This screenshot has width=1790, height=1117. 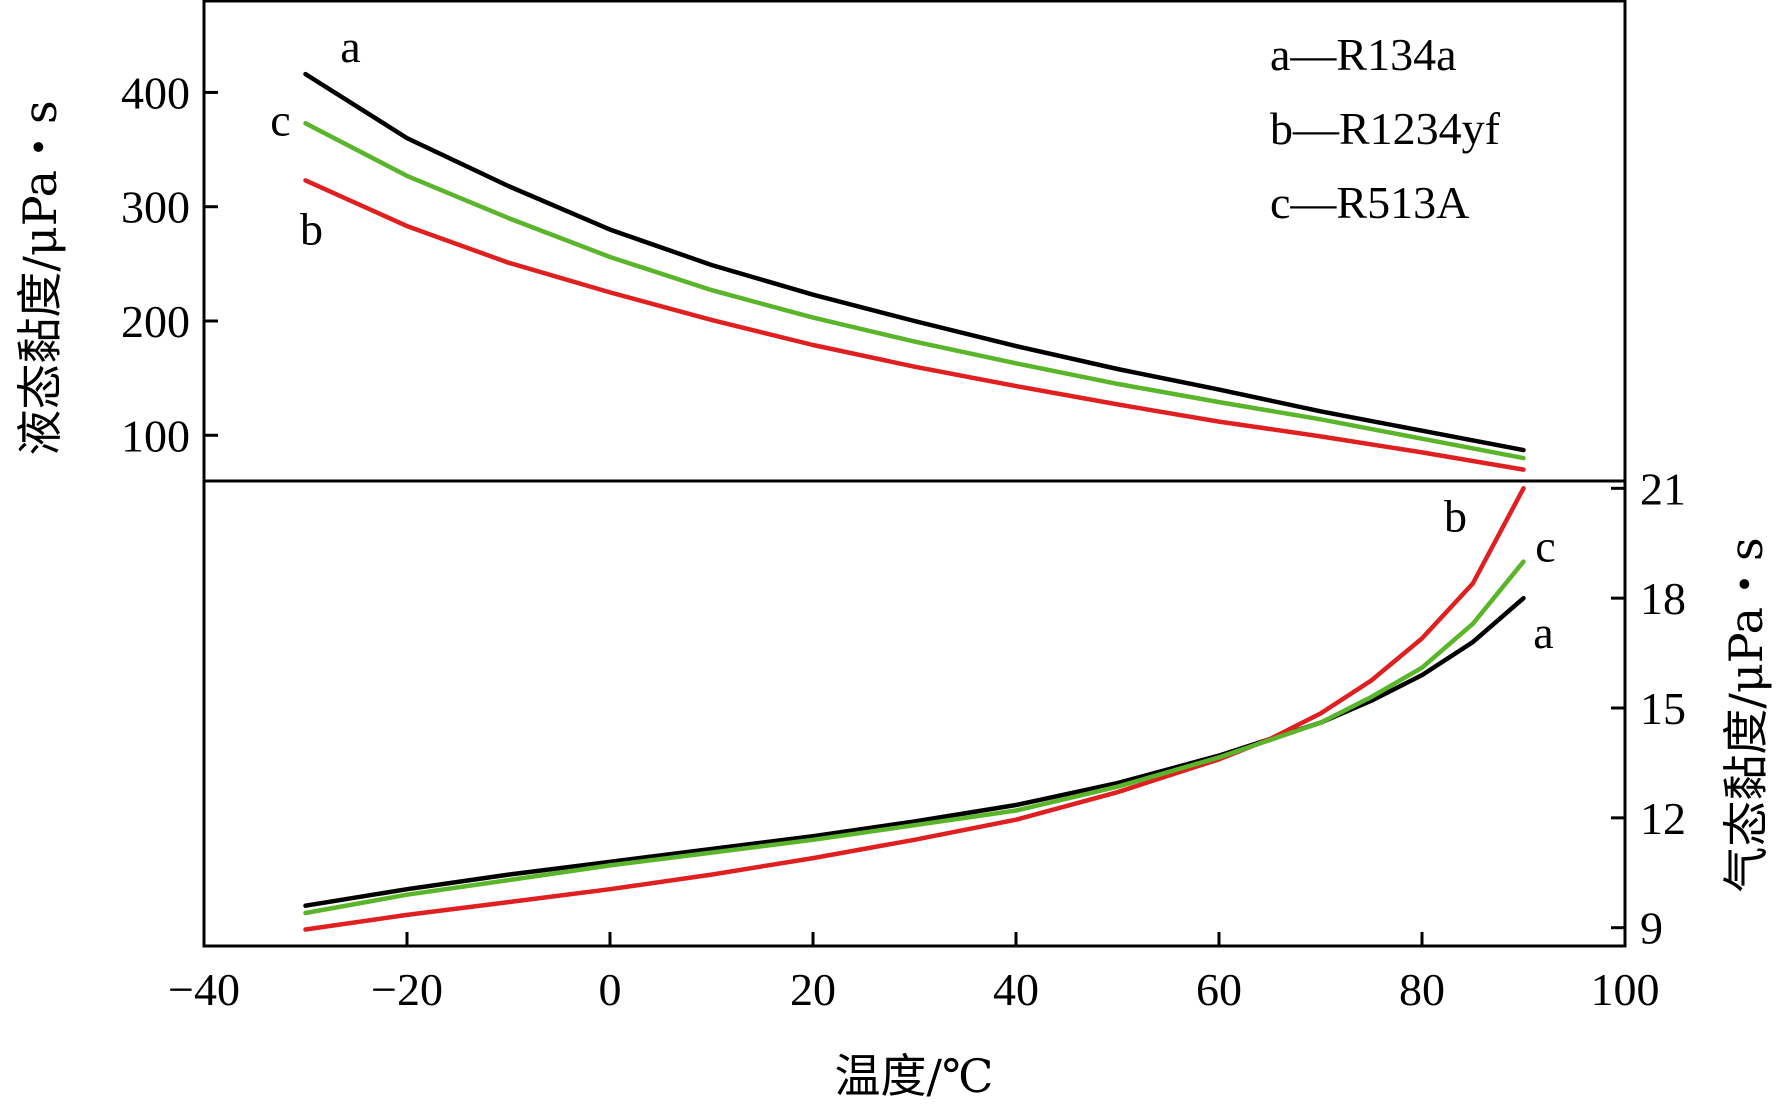 I want to click on legend-entry-b: b—R1234yf, so click(x=1385, y=128).